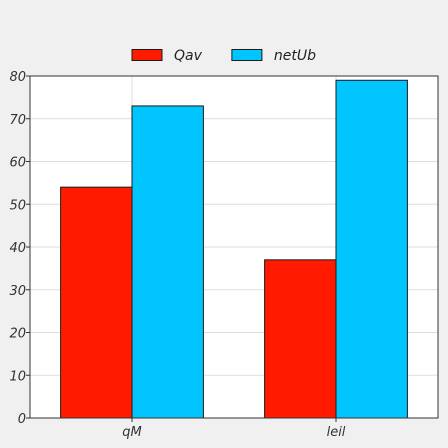 This screenshot has width=448, height=448. What do you see at coordinates (295, 56) in the screenshot?
I see `legend-label: netUb` at bounding box center [295, 56].